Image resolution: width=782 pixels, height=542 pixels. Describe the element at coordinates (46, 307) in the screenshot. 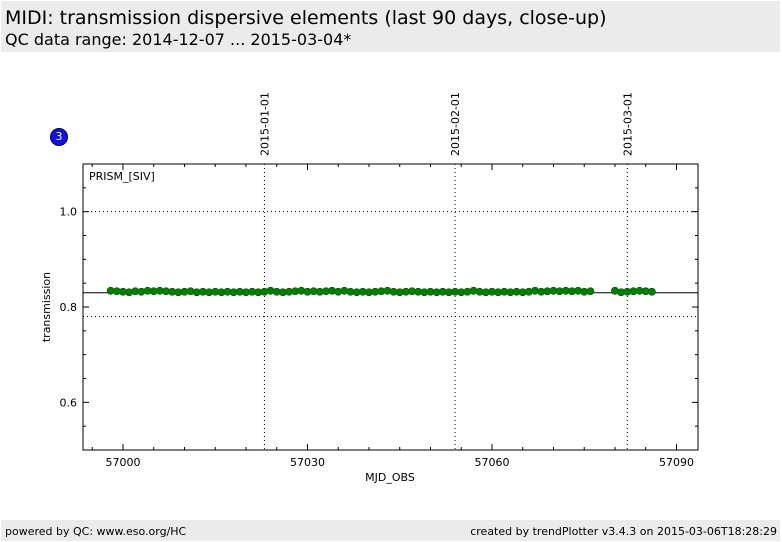

I see `y-axis-label: transmission` at that location.